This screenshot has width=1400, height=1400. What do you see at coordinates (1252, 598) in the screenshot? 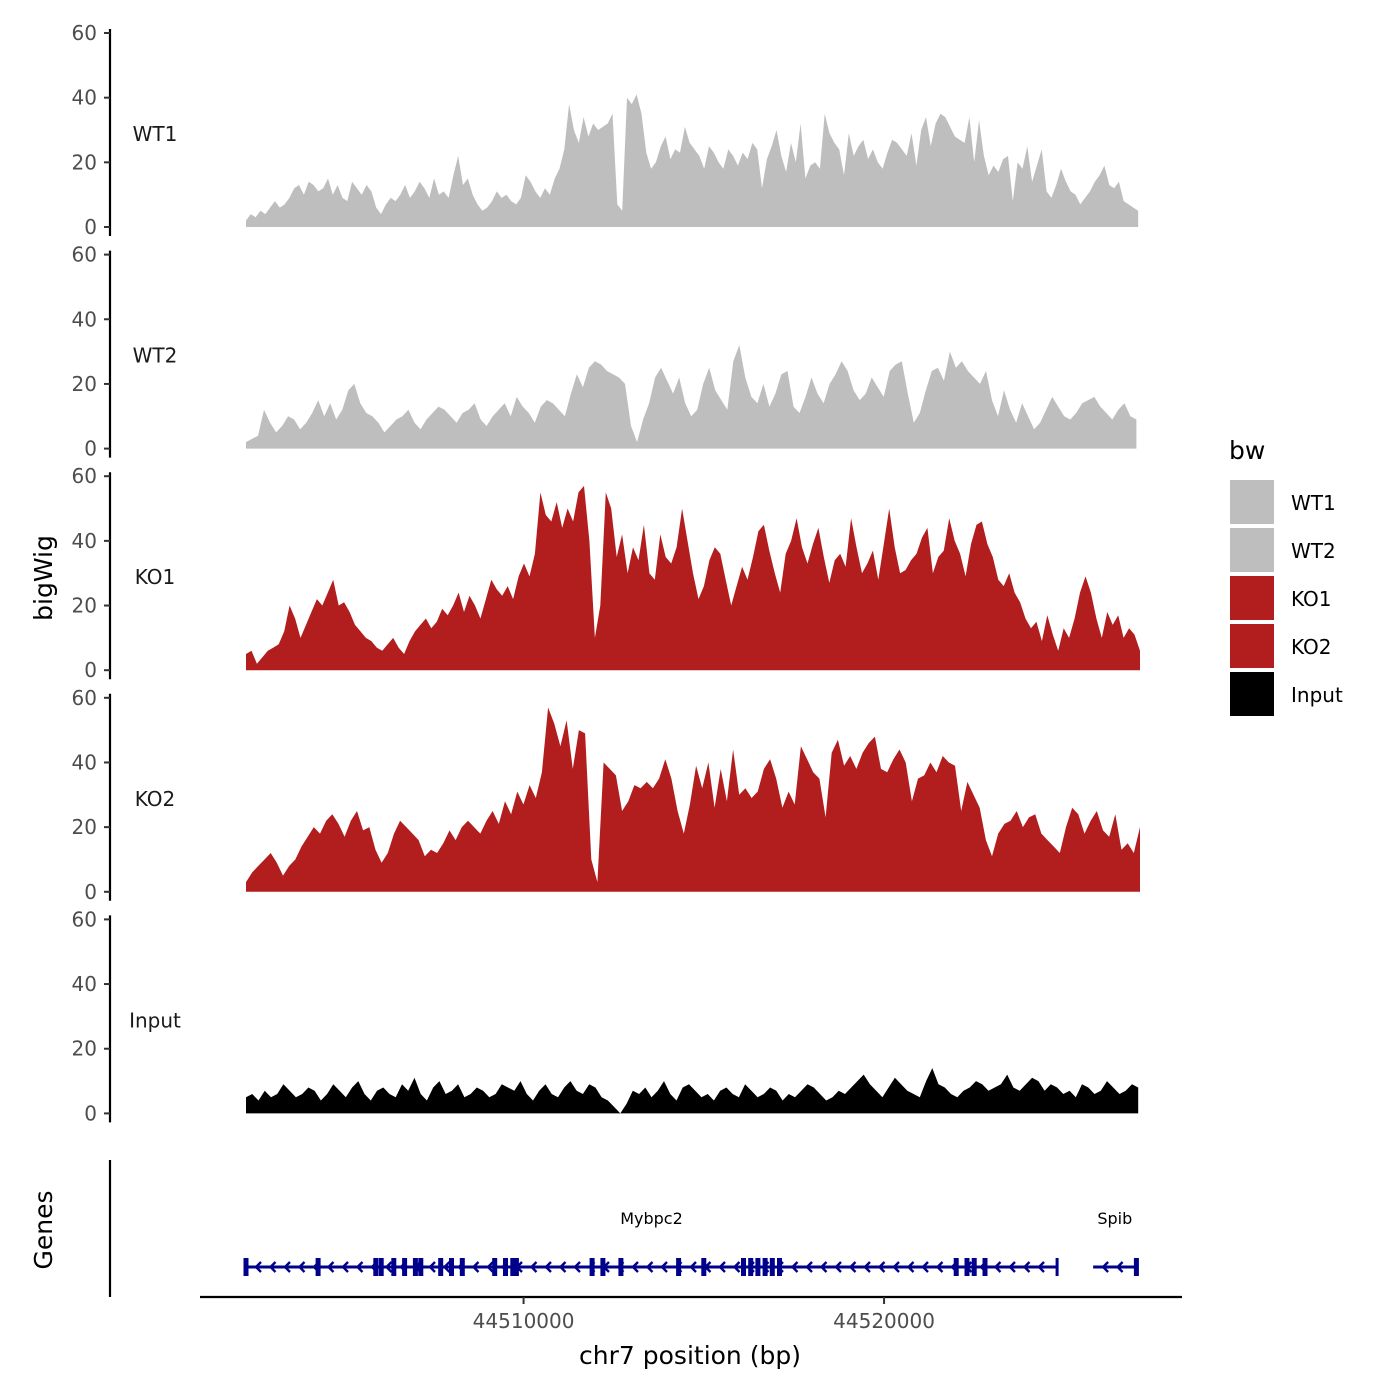
I see `legend-swatch-ko1` at bounding box center [1252, 598].